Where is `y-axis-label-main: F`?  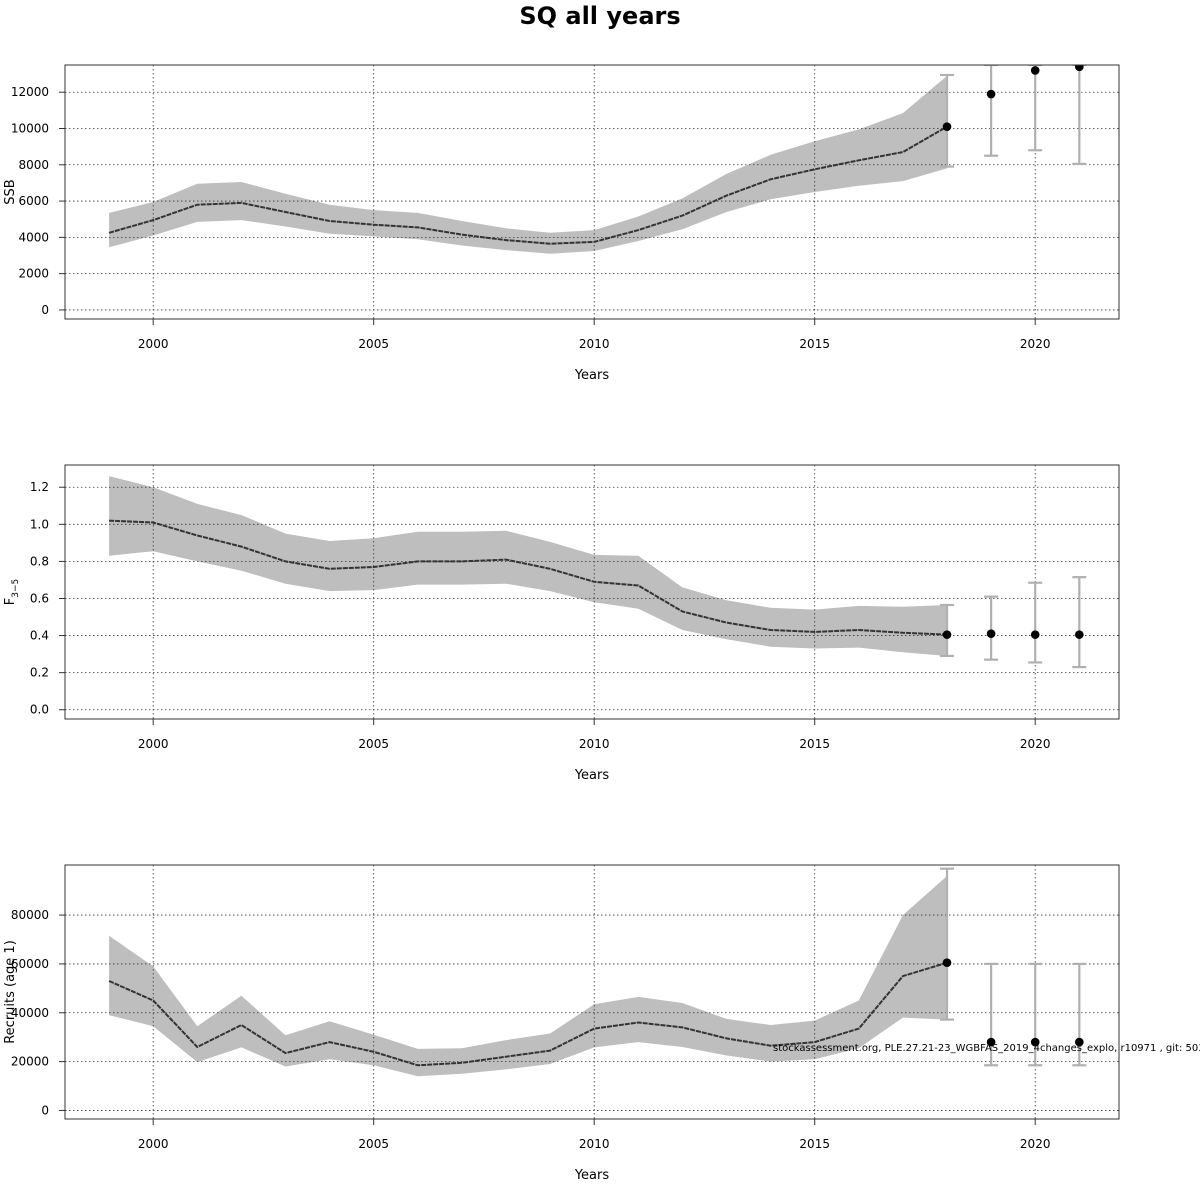 y-axis-label-main: F is located at coordinates (10, 601).